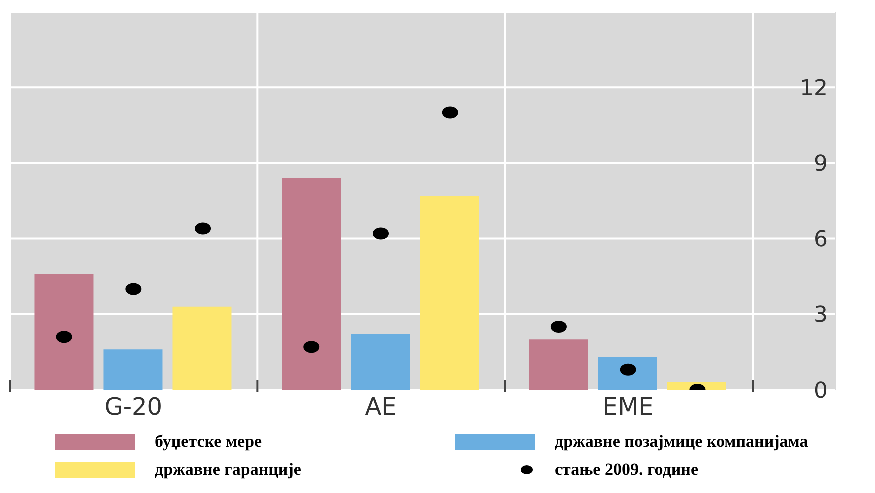 The width and height of the screenshot is (875, 493). Describe the element at coordinates (628, 407) in the screenshot. I see `x-tick-label: EME` at that location.